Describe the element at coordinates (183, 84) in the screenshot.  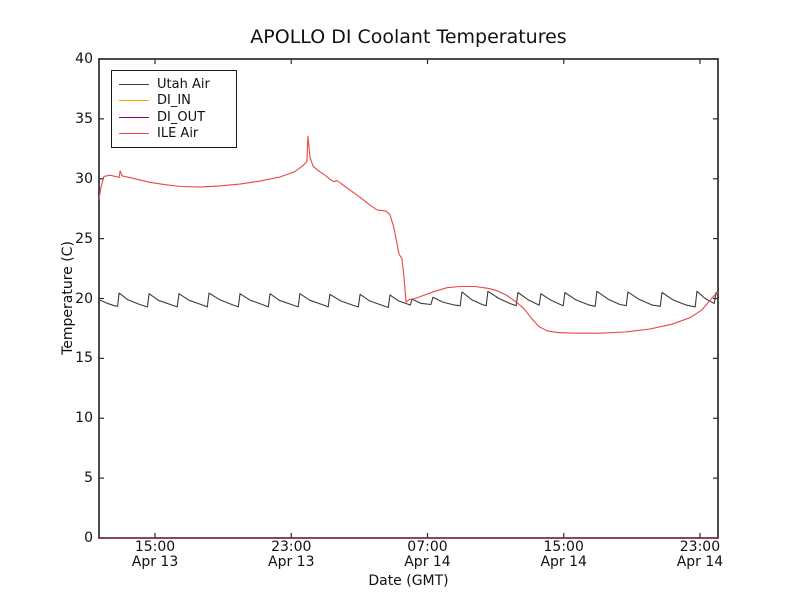
I see `legend-label: Utah Air` at that location.